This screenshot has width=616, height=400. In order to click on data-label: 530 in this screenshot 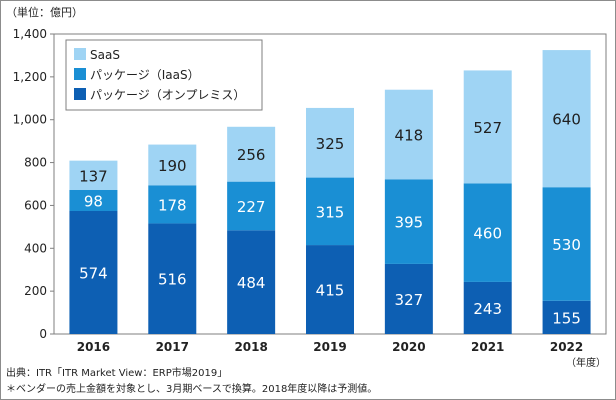, I will do `click(566, 245)`.